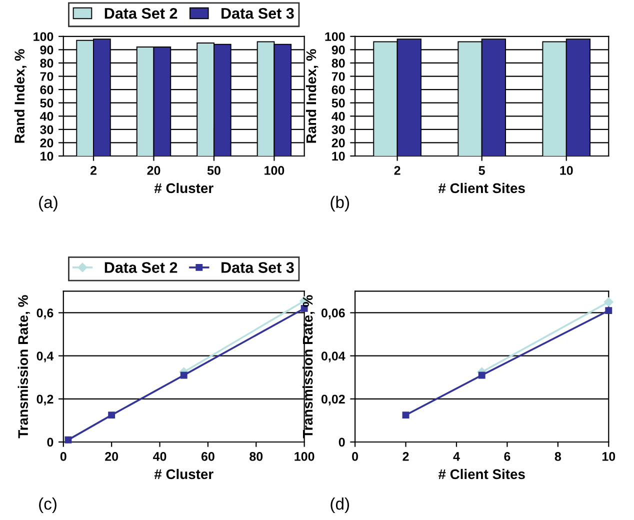 The image size is (634, 520). What do you see at coordinates (456, 456) in the screenshot?
I see `x-tick-label: 4` at bounding box center [456, 456].